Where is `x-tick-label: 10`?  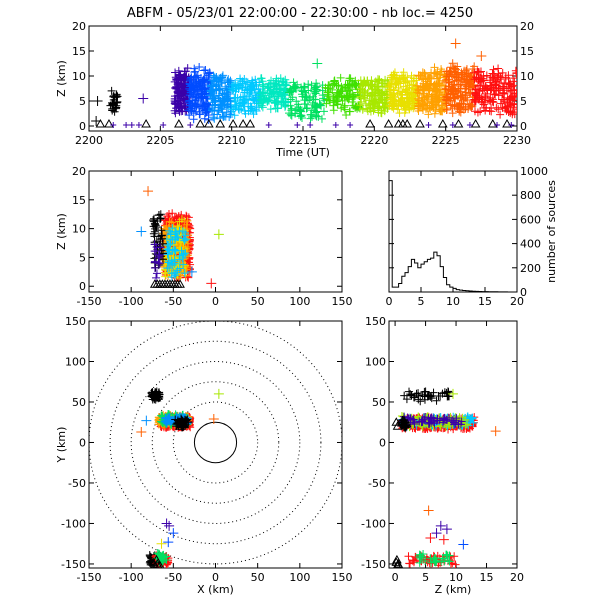 x-tick-label: 10 is located at coordinates (453, 301).